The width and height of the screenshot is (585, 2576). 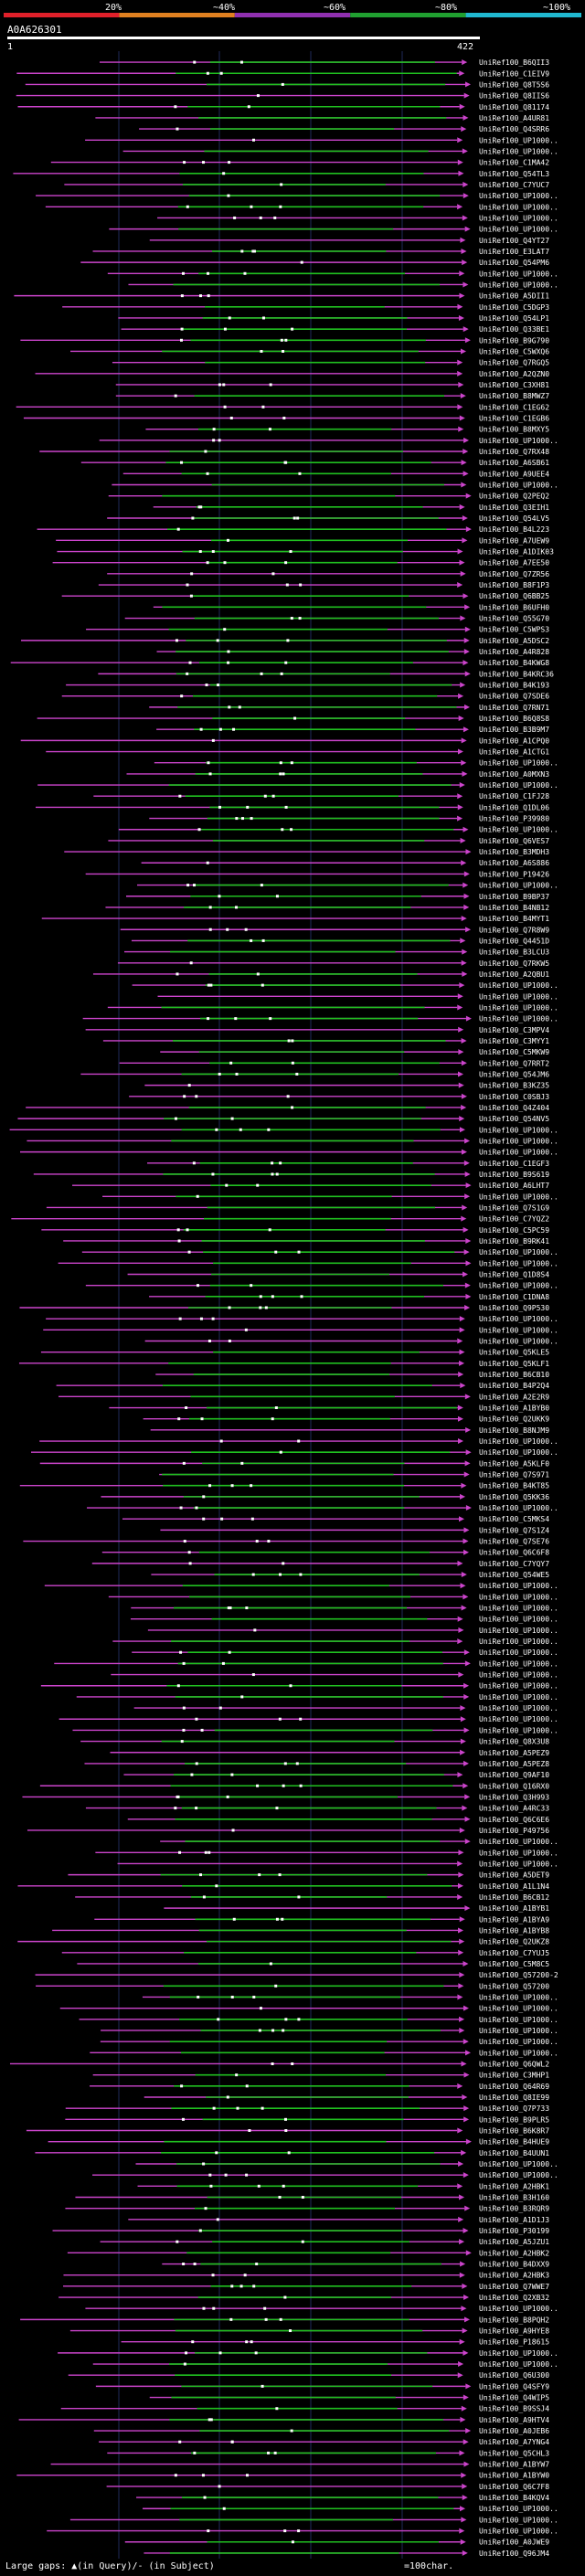 What do you see at coordinates (514, 1207) in the screenshot?
I see `hit-label: UniRef100_Q7S1G9` at bounding box center [514, 1207].